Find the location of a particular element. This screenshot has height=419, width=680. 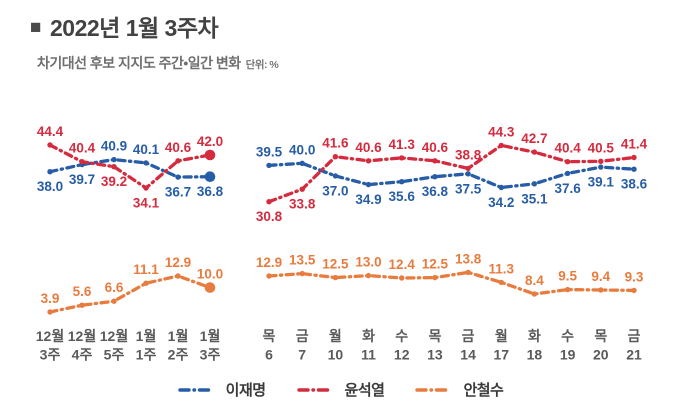

daily-yoon-value-label-11: 41.4 is located at coordinates (634, 144).